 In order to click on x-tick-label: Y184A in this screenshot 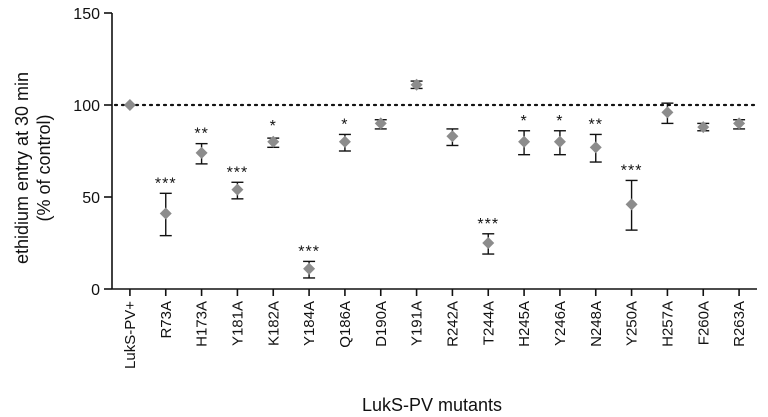, I will do `click(309, 323)`.